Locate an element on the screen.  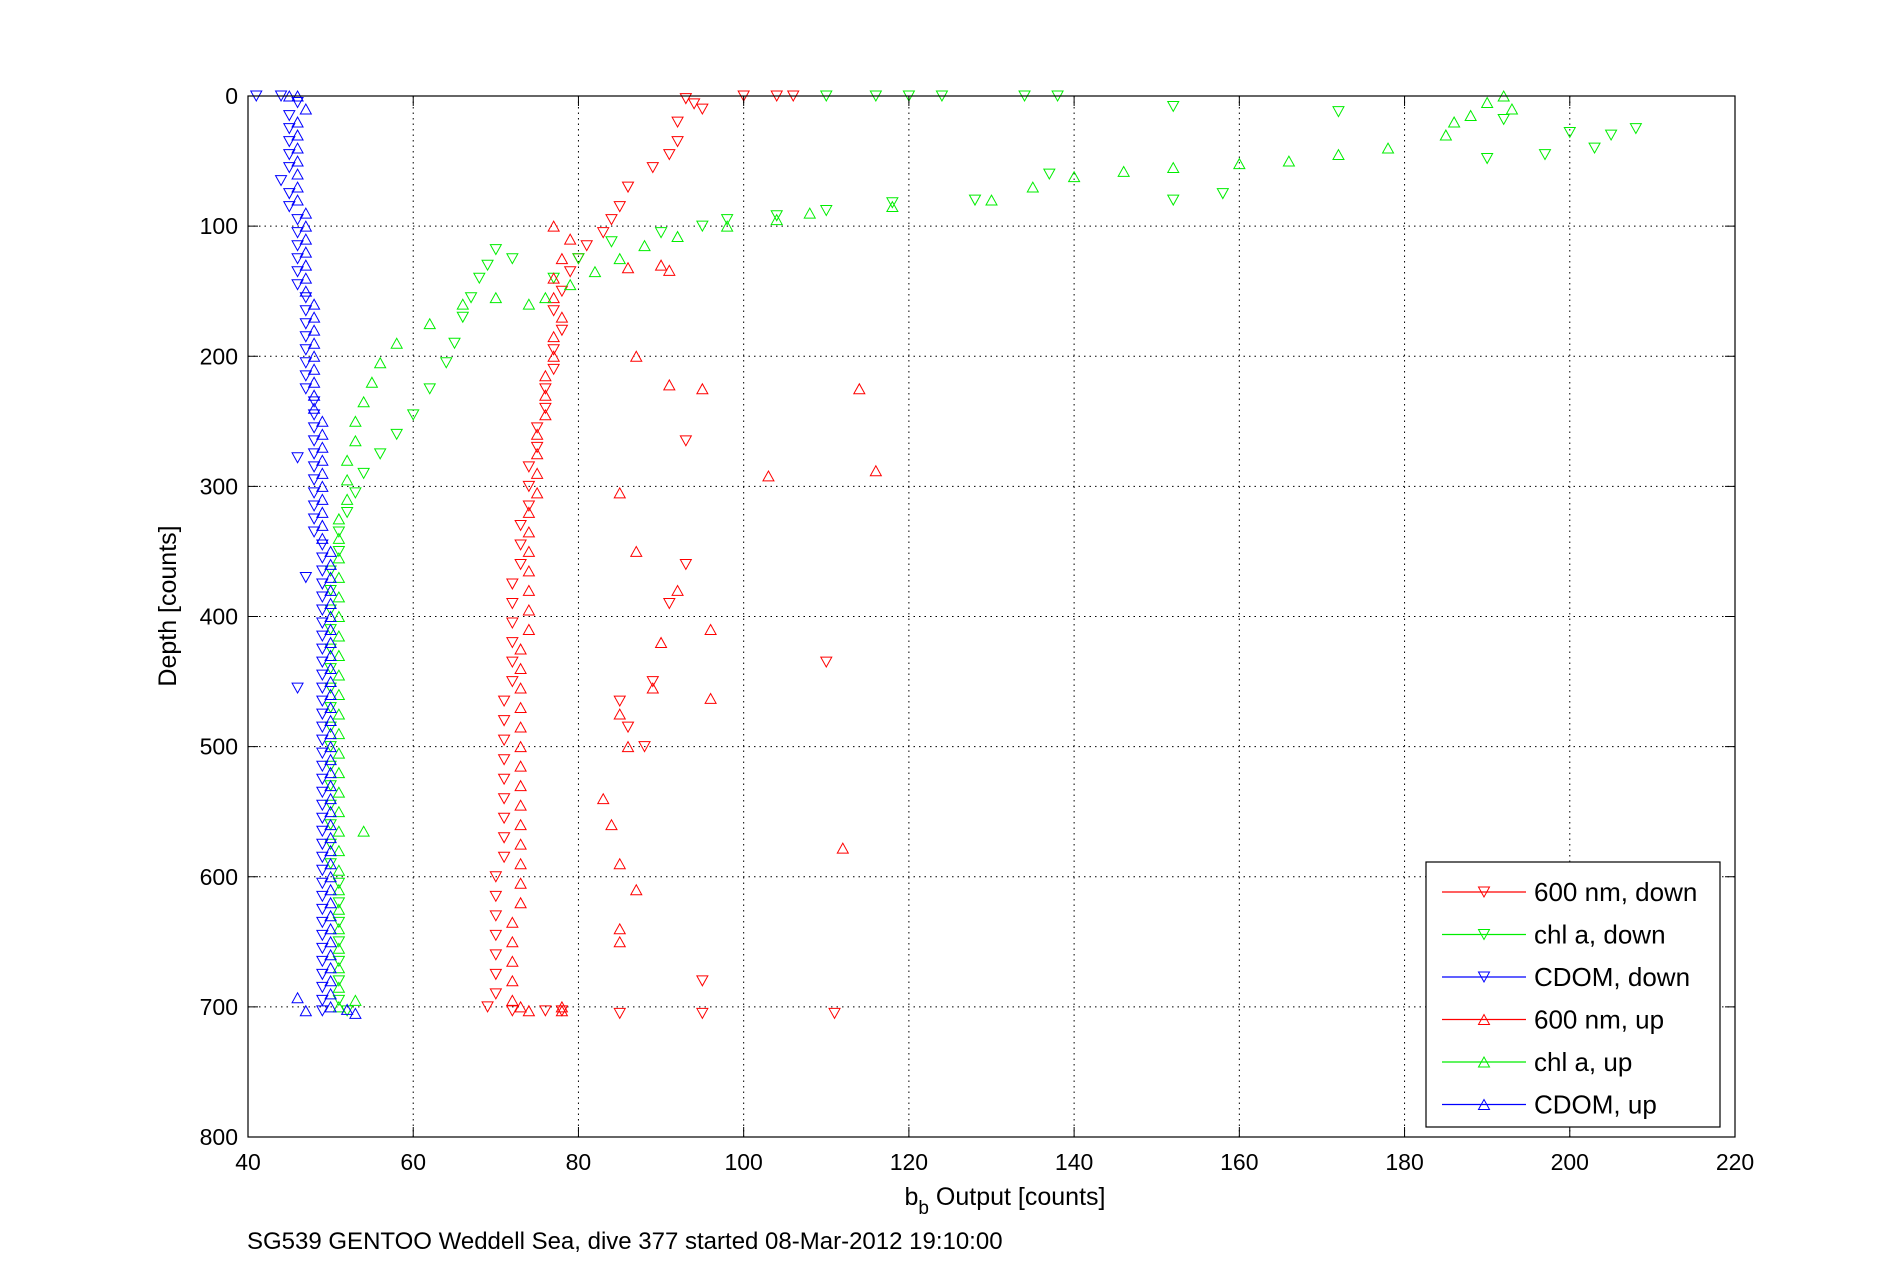
x-axis-label-main: b is located at coordinates (912, 1197).